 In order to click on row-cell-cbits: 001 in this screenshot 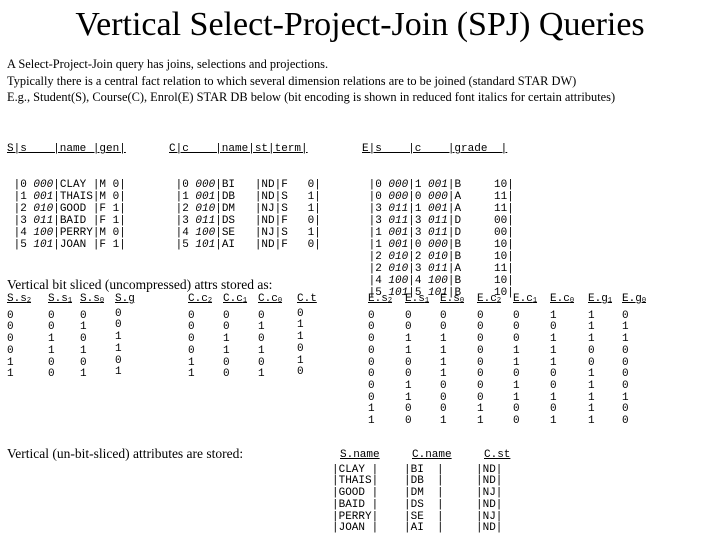, I will do `click(438, 209)`.